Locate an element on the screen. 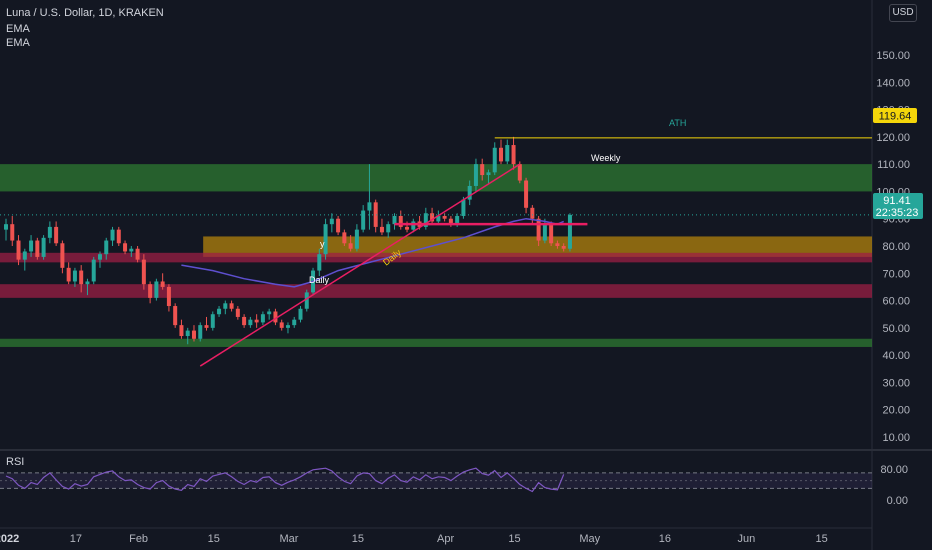 This screenshot has height=550, width=932. ath-badge: 119.64 is located at coordinates (895, 117).